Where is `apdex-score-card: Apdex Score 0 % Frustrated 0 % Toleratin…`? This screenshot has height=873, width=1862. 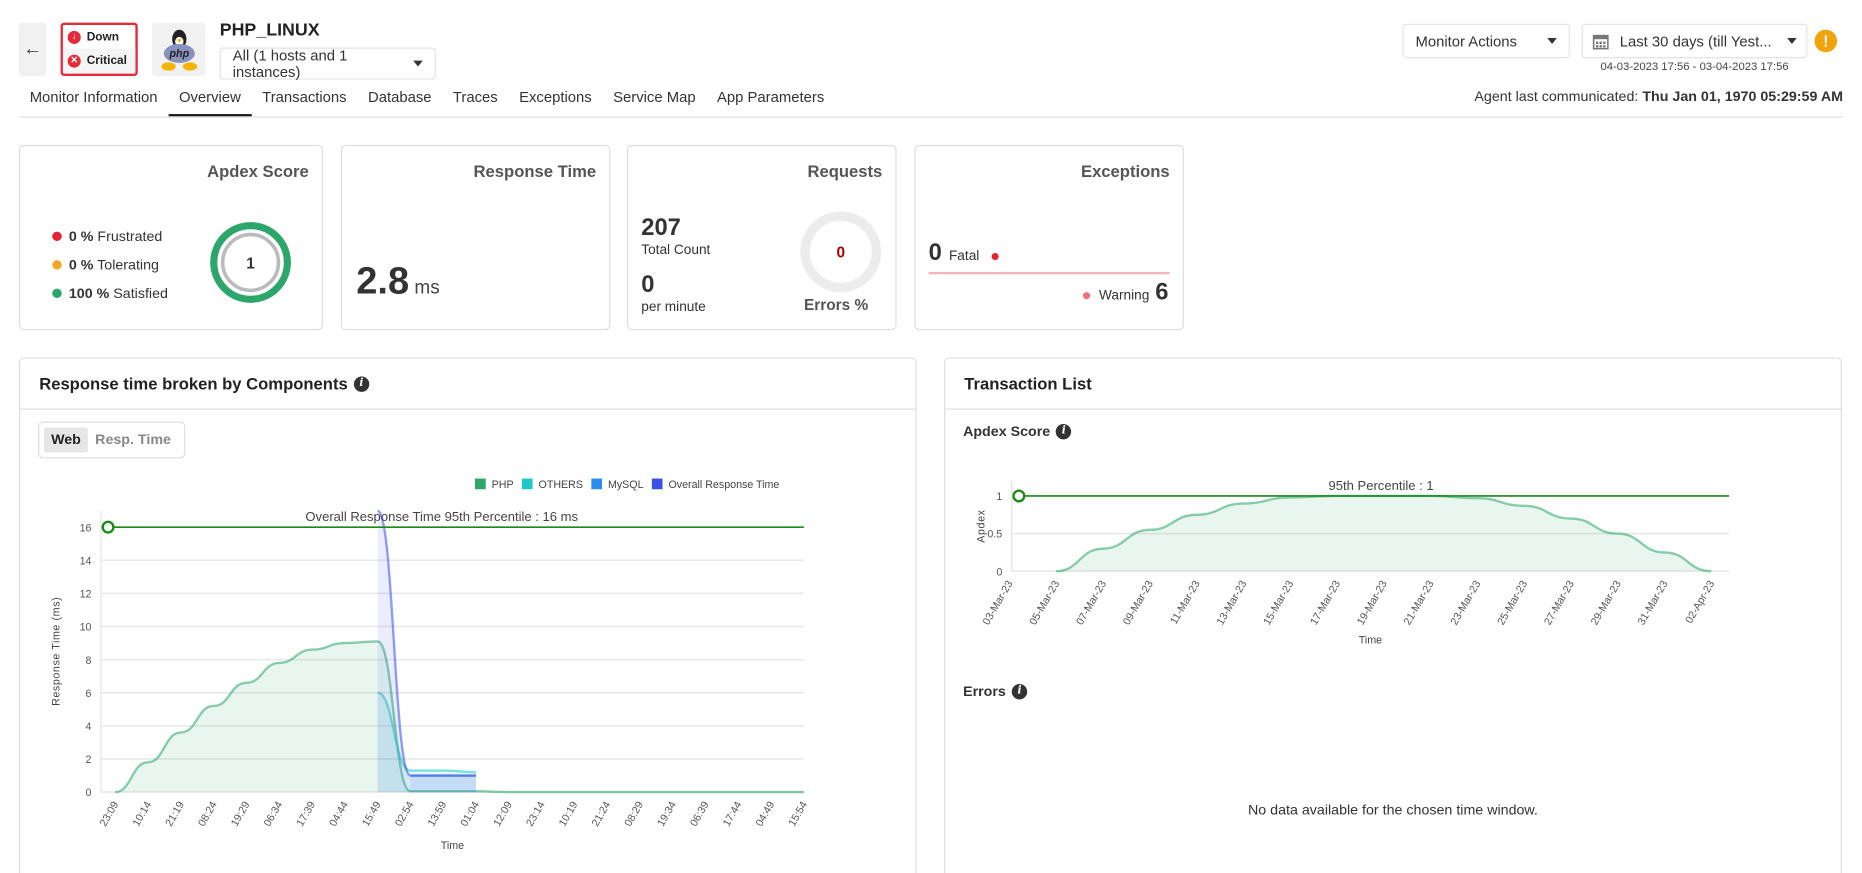
apdex-score-card: Apdex Score 0 % Frustrated 0 % Toleratin… is located at coordinates (171, 237).